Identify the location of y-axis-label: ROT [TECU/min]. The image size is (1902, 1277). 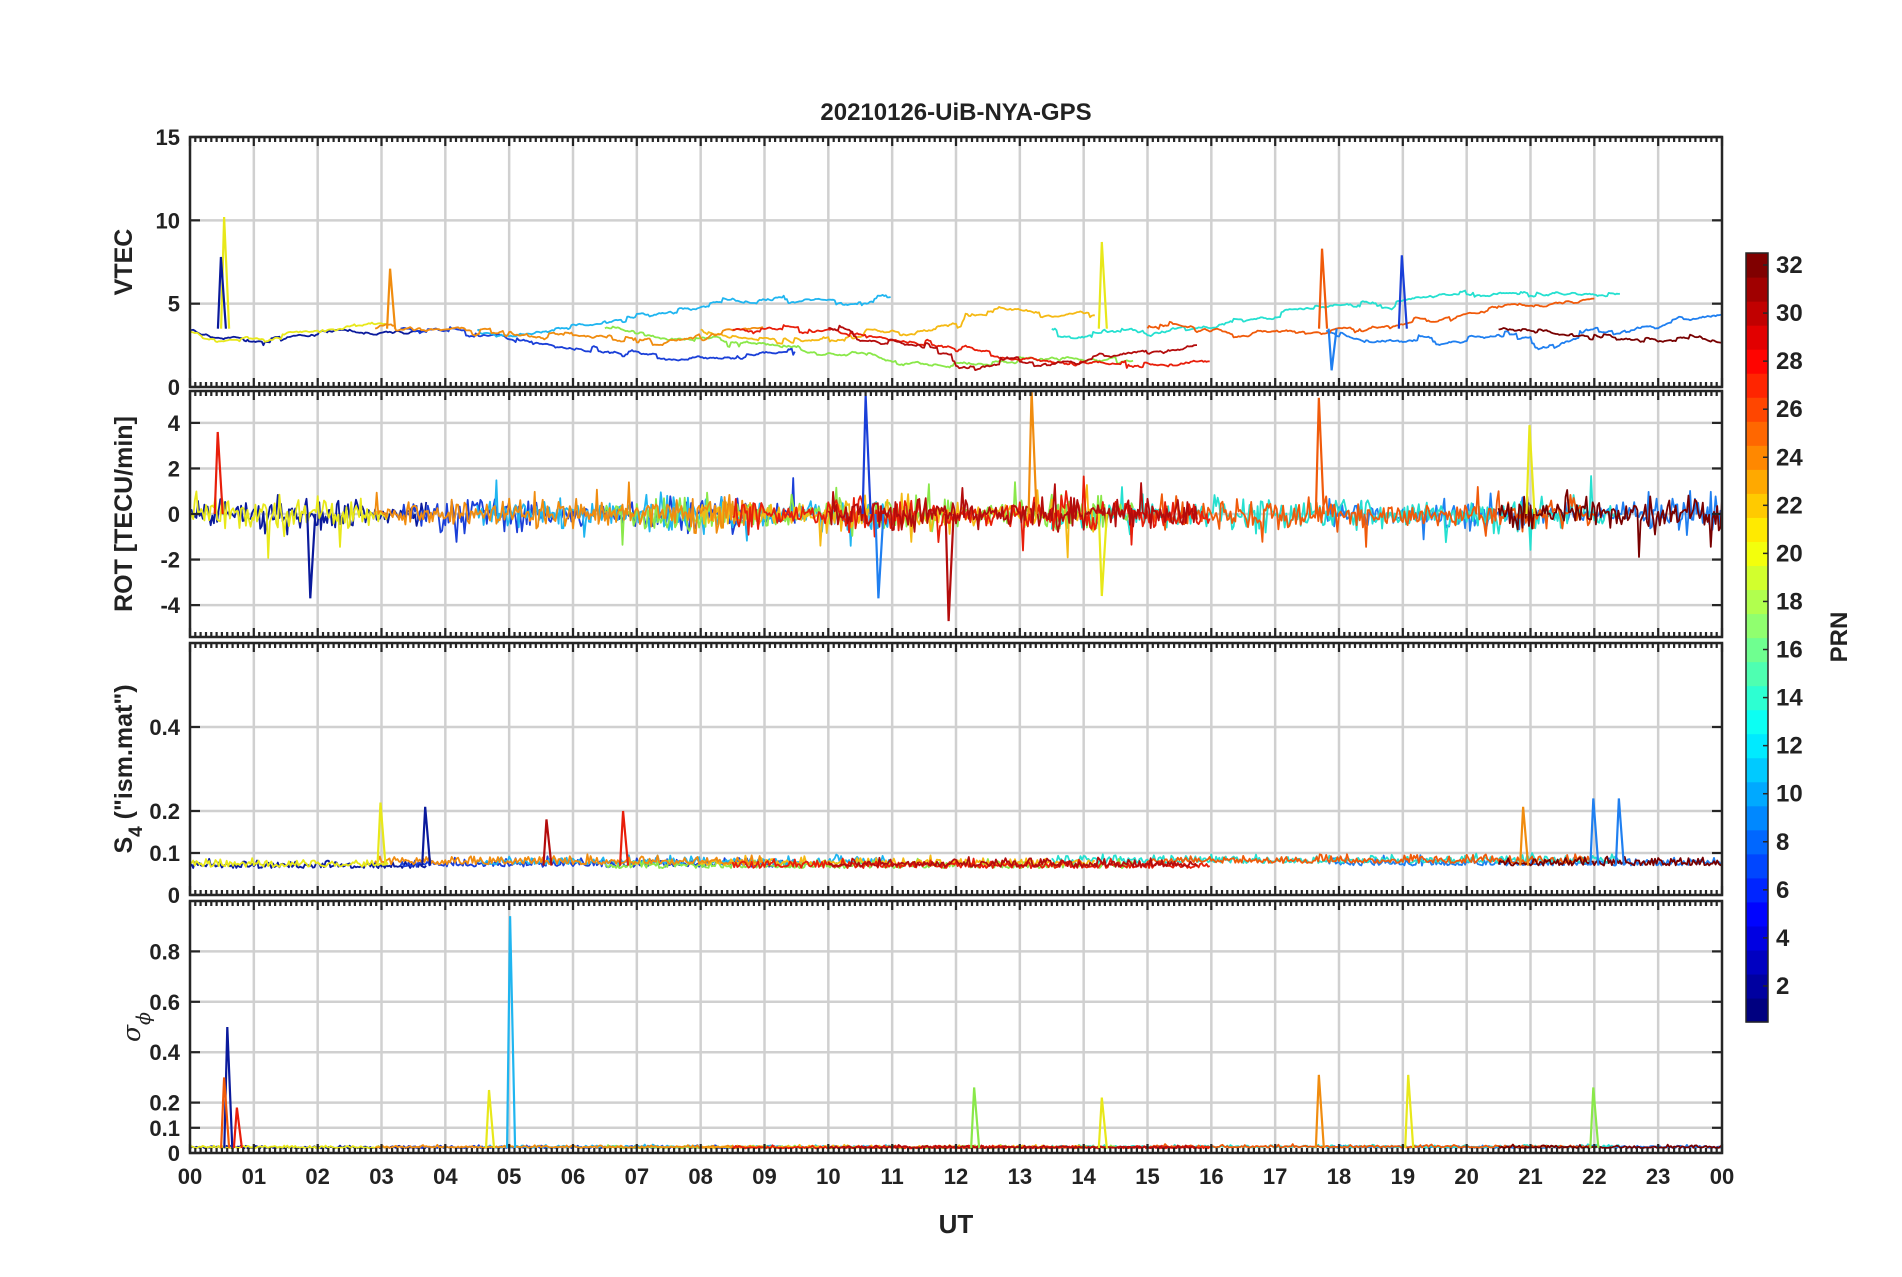
(124, 514).